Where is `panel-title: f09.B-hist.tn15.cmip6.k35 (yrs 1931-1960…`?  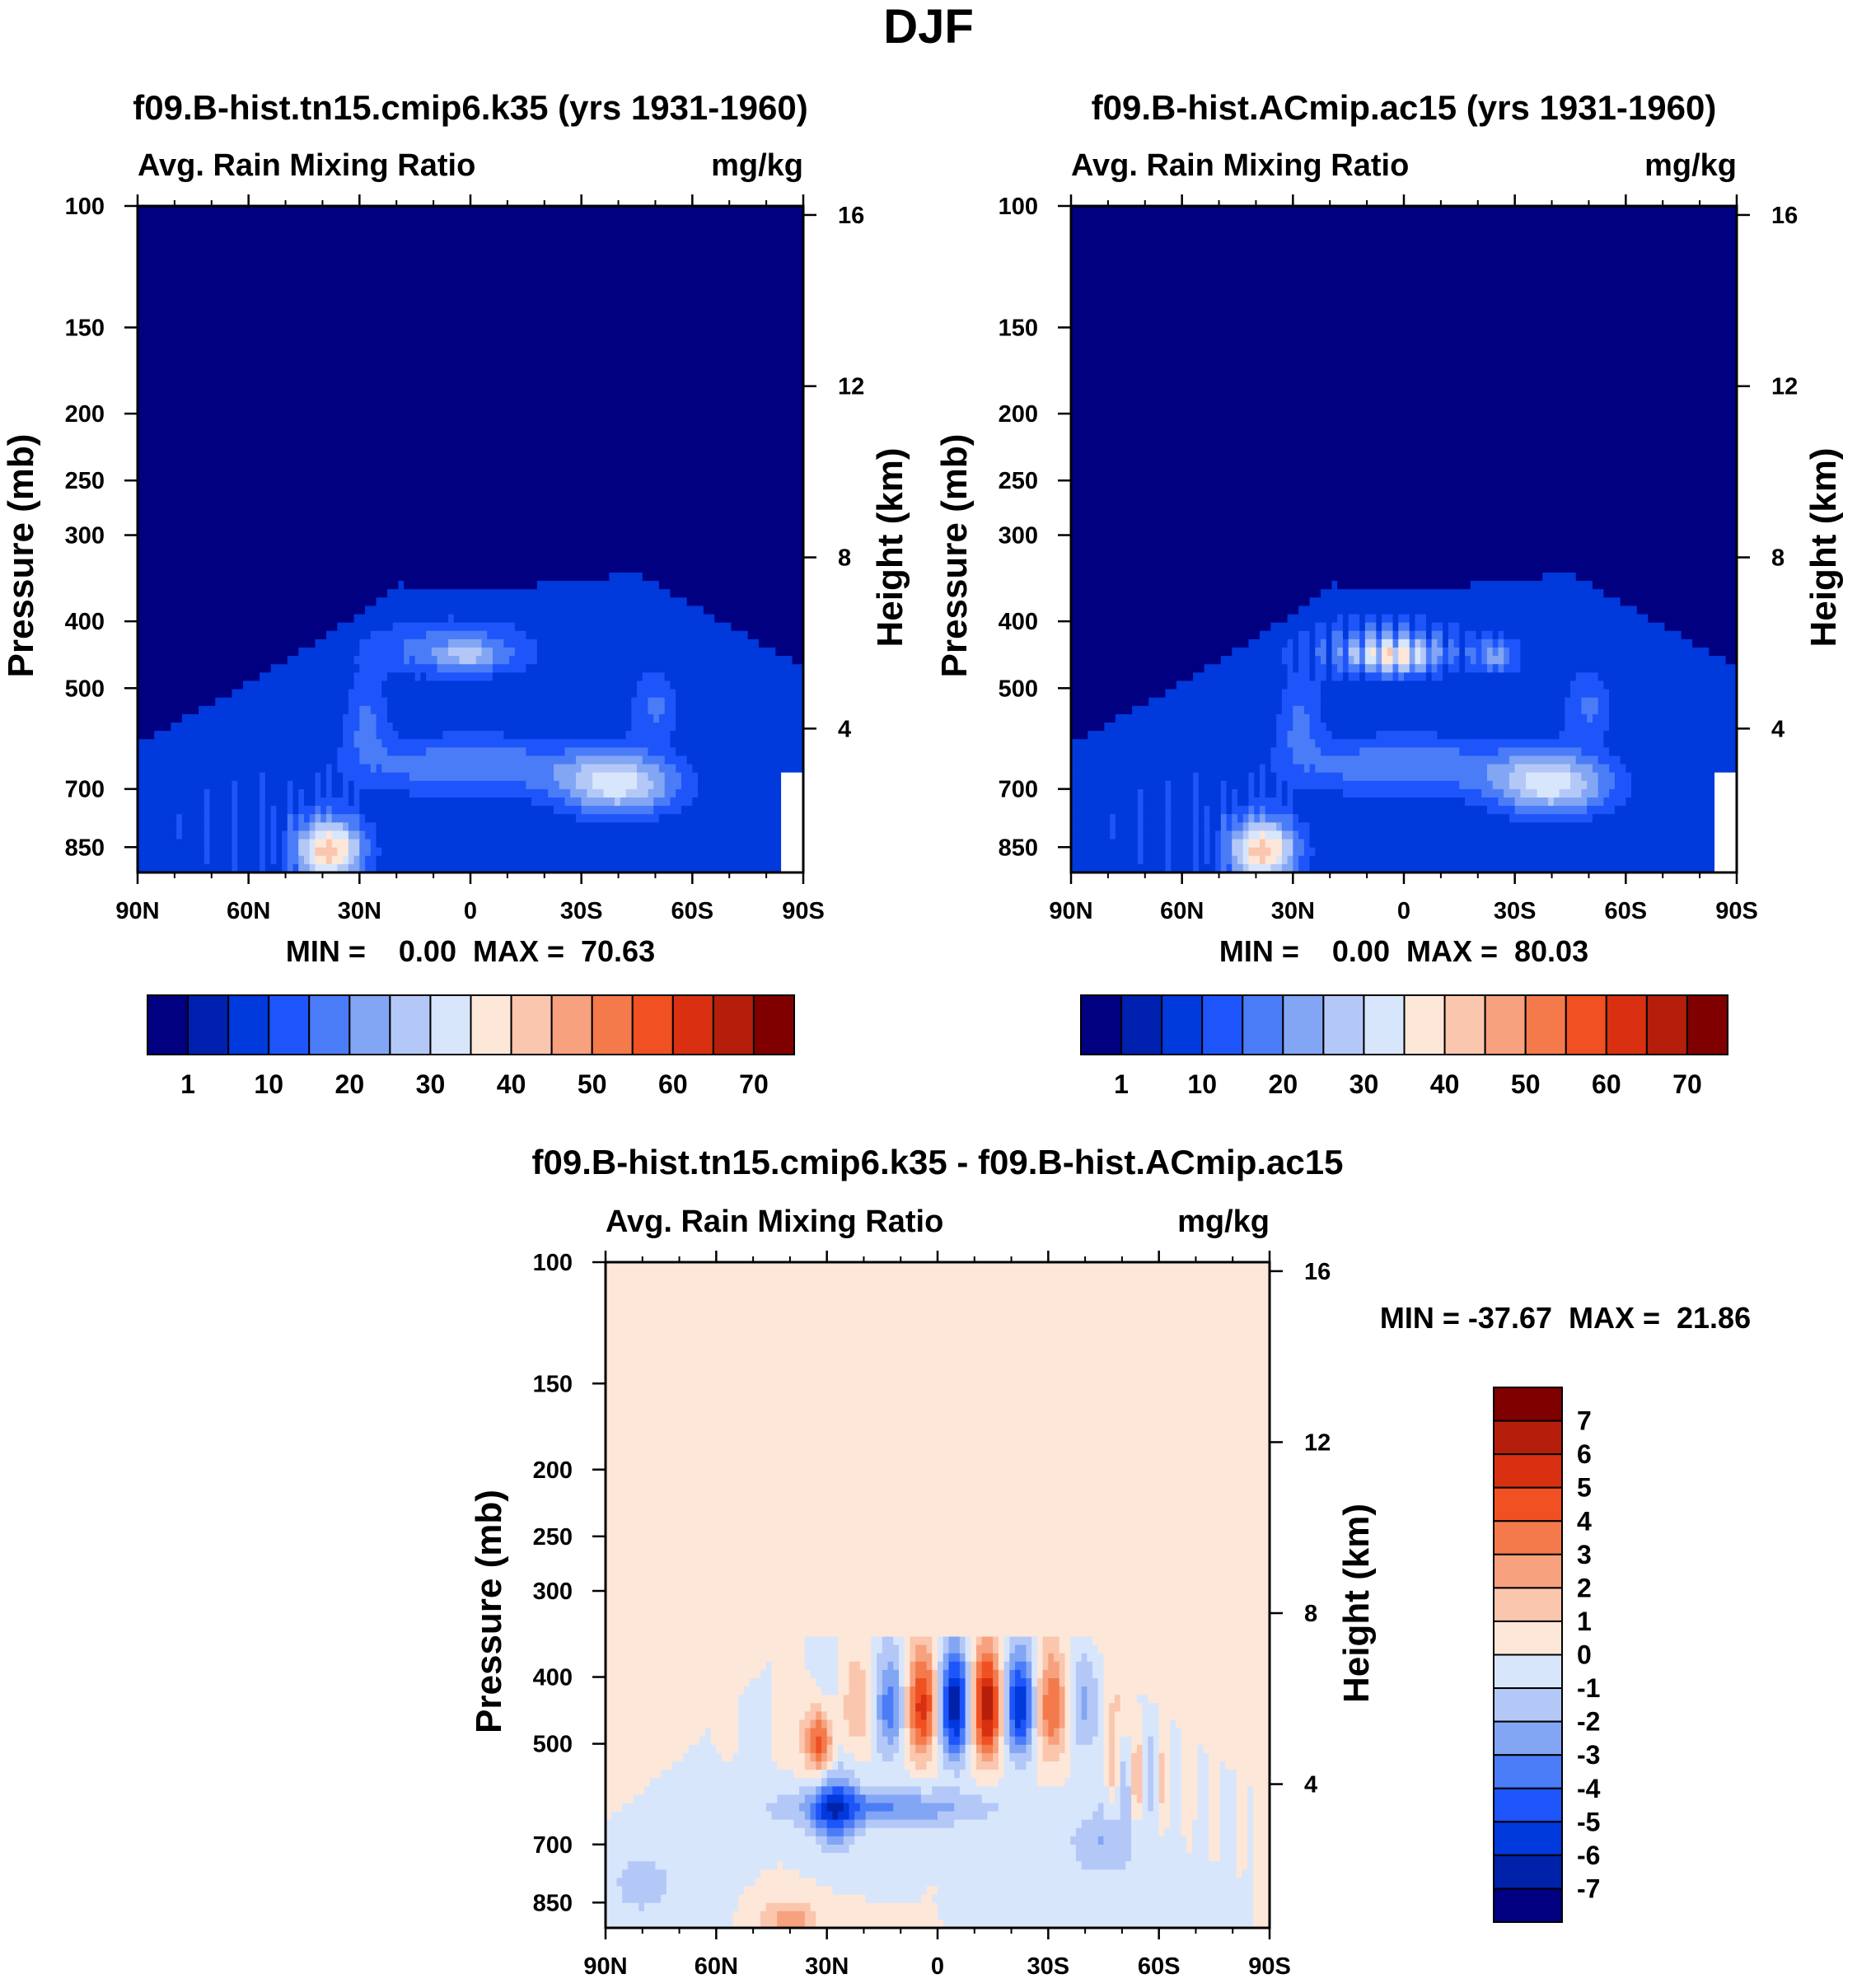 panel-title: f09.B-hist.tn15.cmip6.k35 (yrs 1931-1960… is located at coordinates (470, 108).